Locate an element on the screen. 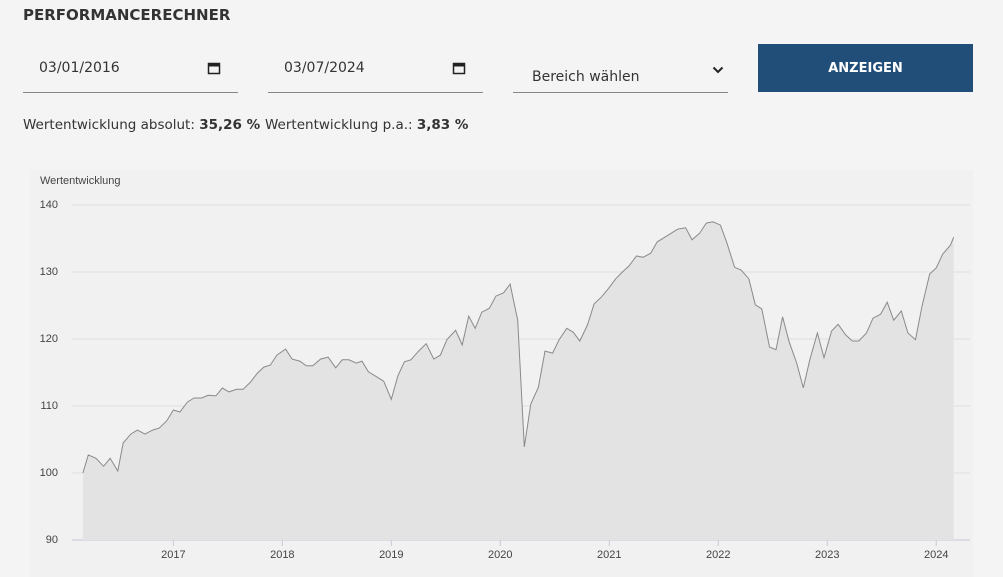 This screenshot has width=1003, height=577. y-tick-label: 140 is located at coordinates (49, 205).